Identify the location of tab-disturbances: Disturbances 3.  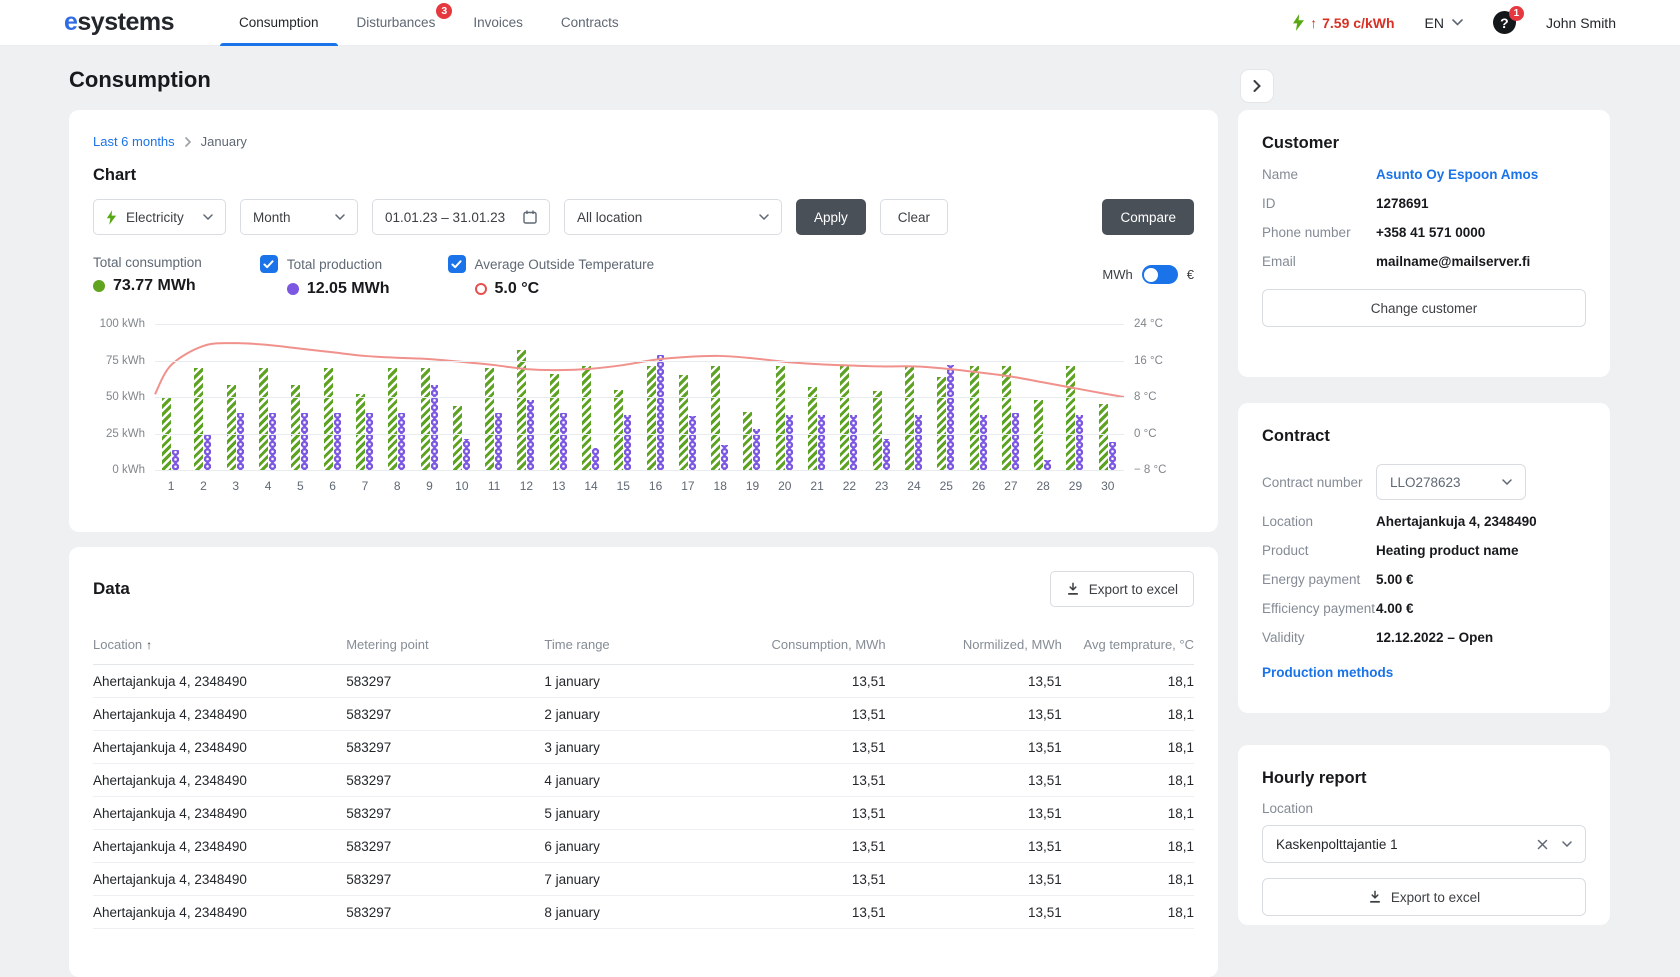
(396, 23).